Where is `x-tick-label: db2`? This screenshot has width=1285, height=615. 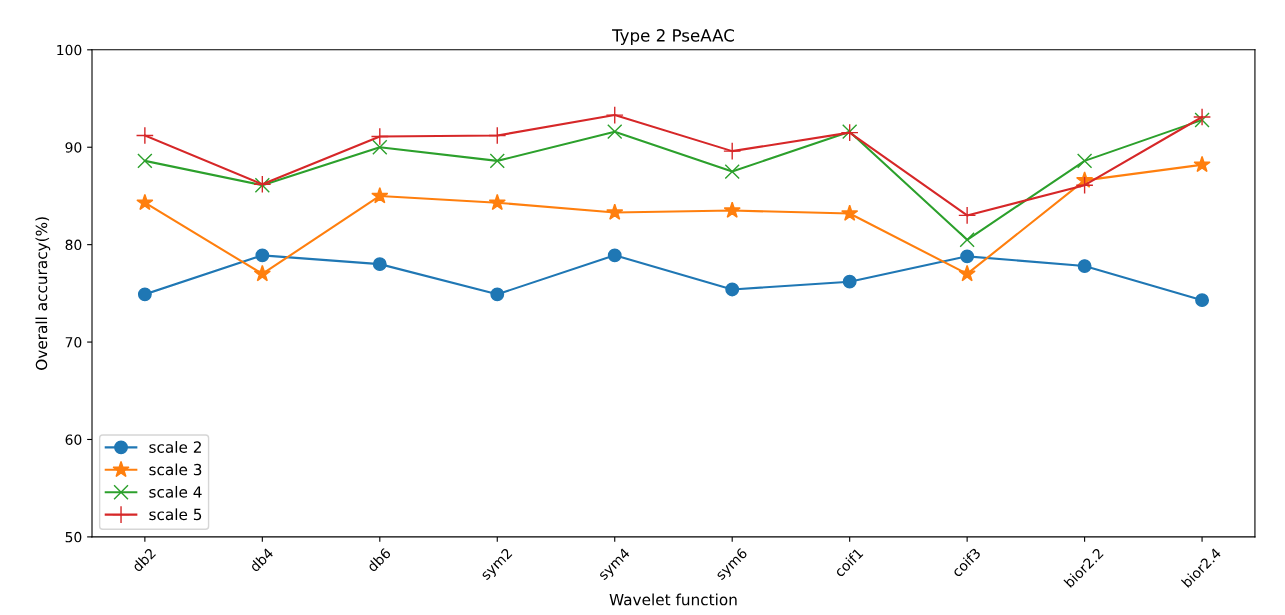
x-tick-label: db2 is located at coordinates (144, 560).